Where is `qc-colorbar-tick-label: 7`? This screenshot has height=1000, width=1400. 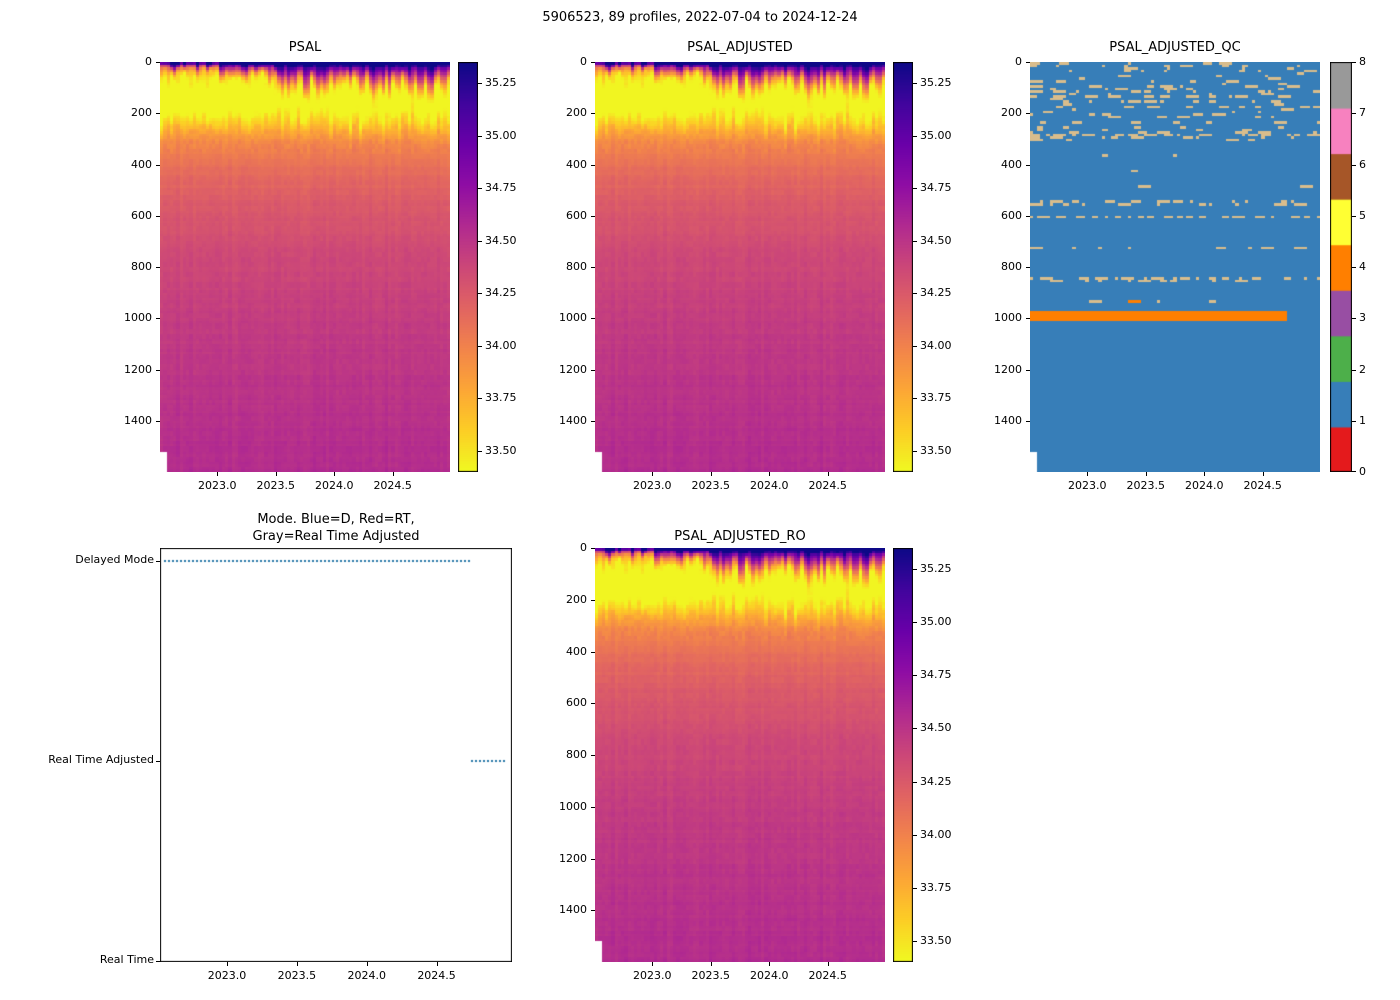 qc-colorbar-tick-label: 7 is located at coordinates (1362, 113).